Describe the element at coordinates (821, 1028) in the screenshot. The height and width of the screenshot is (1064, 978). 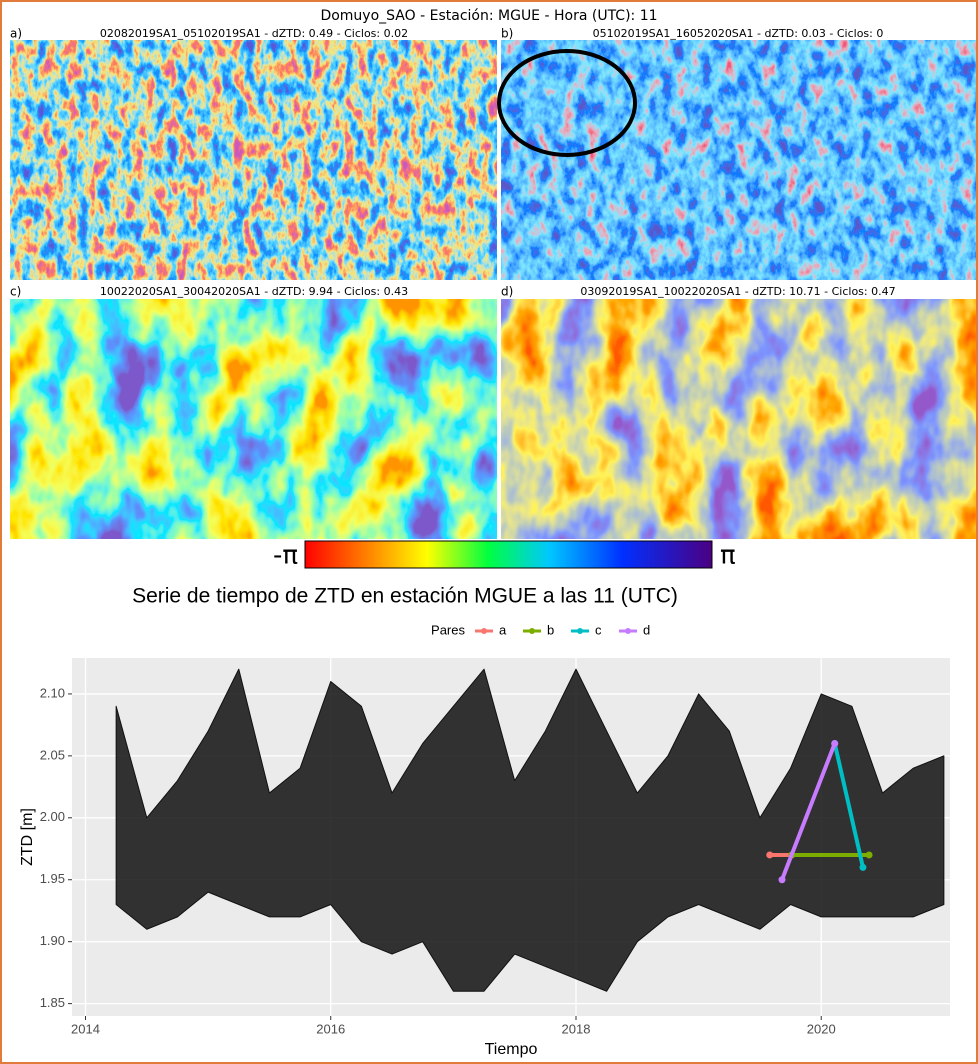
I see `x-tick-label: 2020` at that location.